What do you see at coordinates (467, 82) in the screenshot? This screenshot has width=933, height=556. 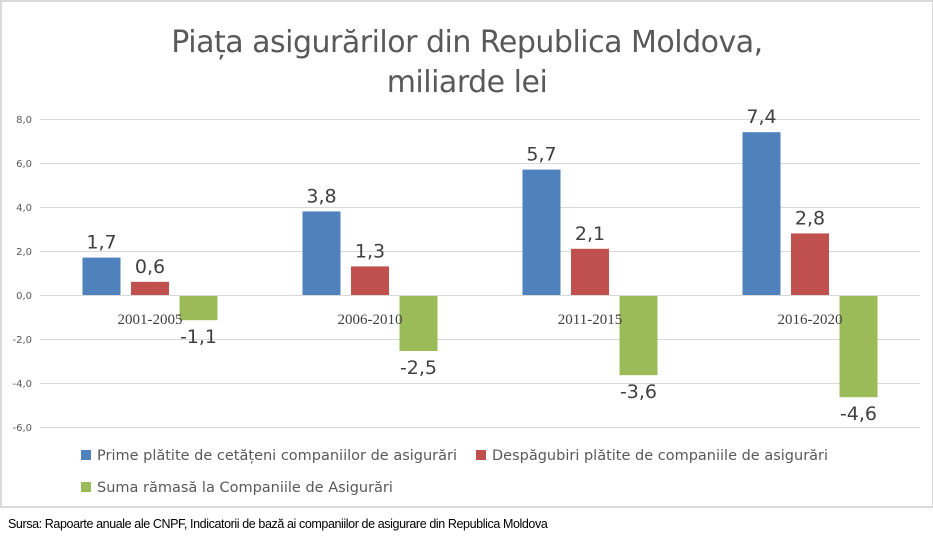 I see `chart-title-line-2: miliarde lei` at bounding box center [467, 82].